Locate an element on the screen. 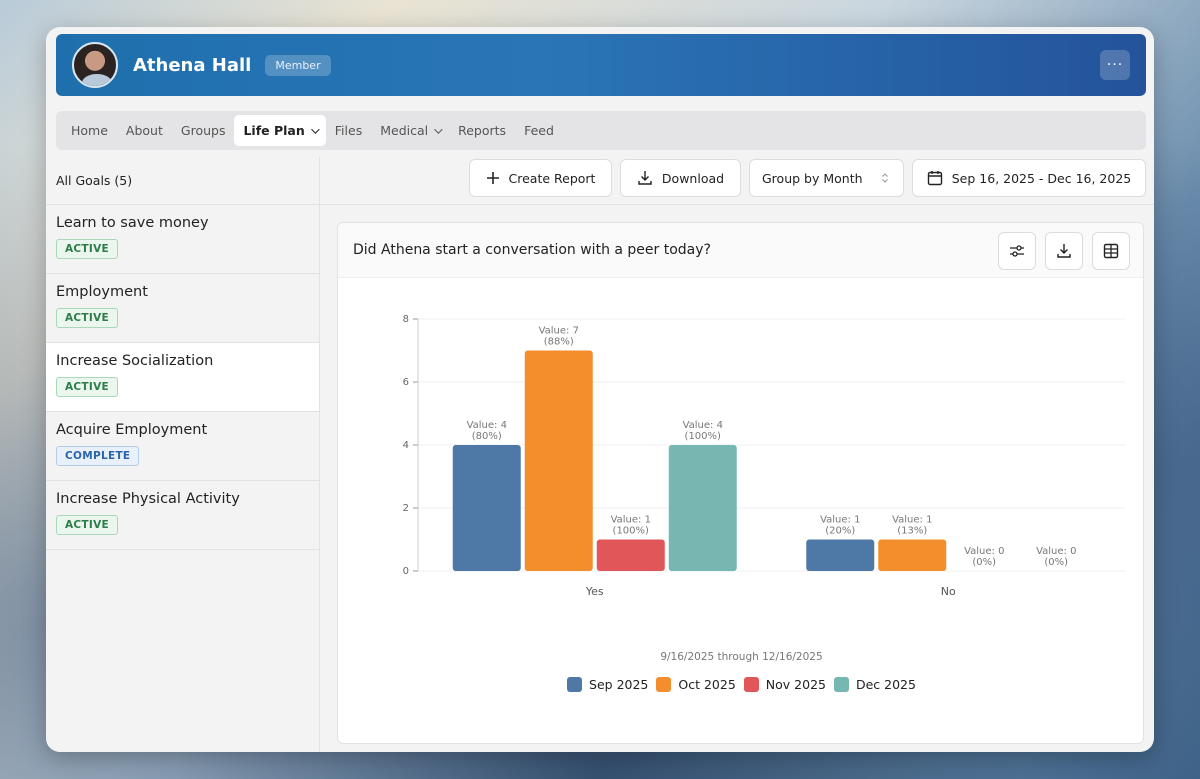 The height and width of the screenshot is (779, 1200). plus-icon is located at coordinates (492, 178).